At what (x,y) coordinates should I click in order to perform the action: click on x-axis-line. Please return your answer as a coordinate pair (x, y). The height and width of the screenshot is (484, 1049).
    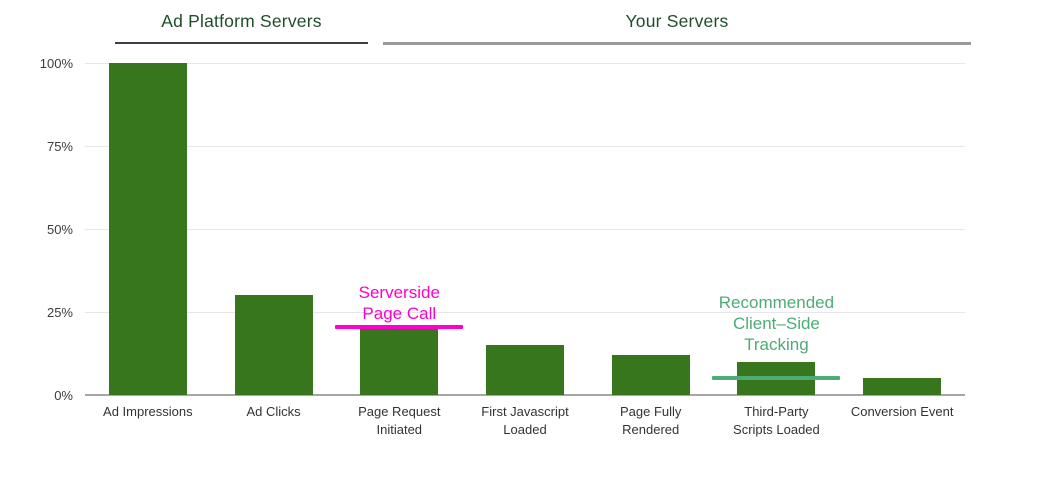
    Looking at the image, I should click on (525, 395).